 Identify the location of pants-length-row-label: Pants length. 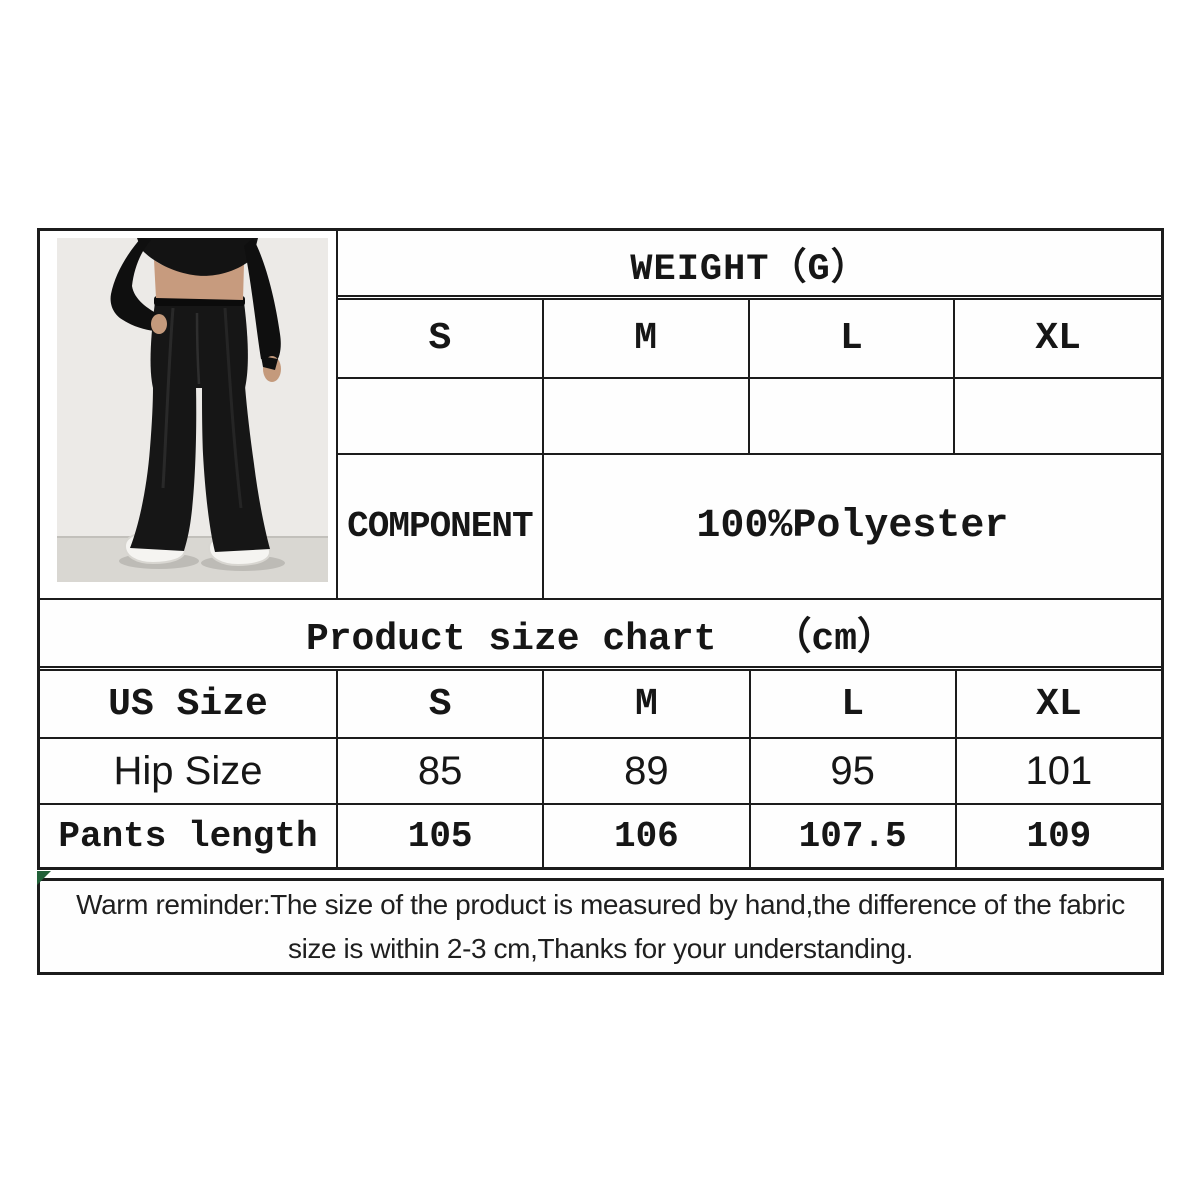
(189, 836).